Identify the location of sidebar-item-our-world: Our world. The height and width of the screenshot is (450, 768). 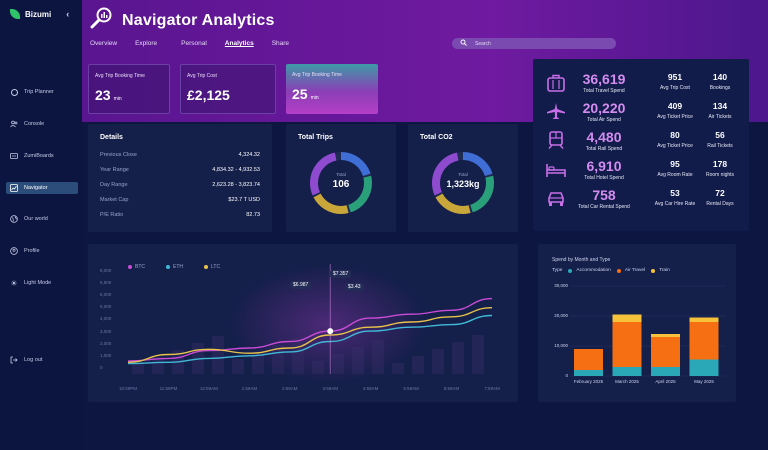
(42, 219).